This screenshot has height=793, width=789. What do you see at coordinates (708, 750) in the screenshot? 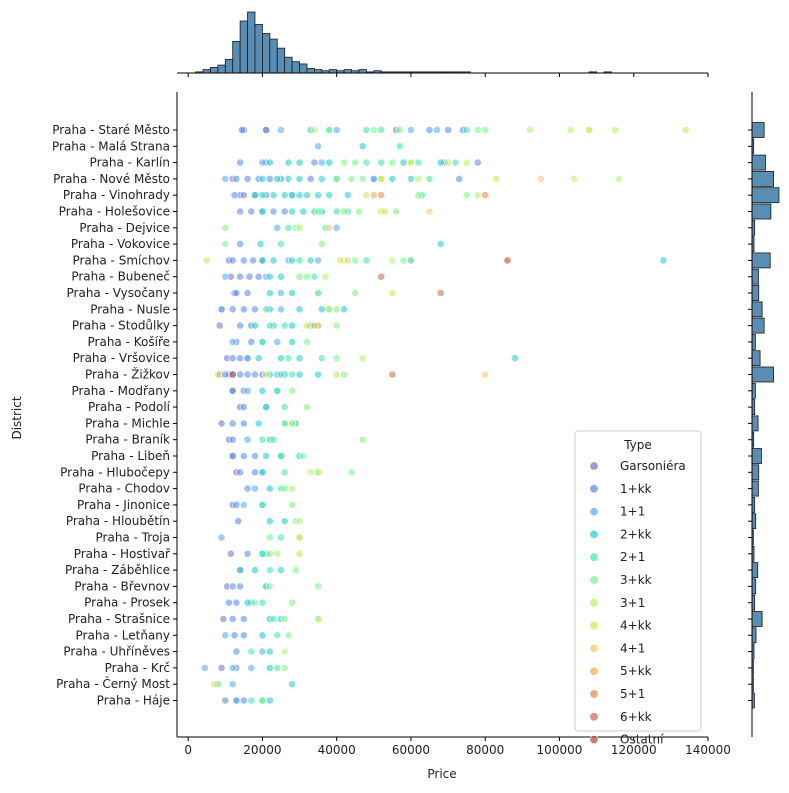
I see `x-tick-label: 140000` at bounding box center [708, 750].